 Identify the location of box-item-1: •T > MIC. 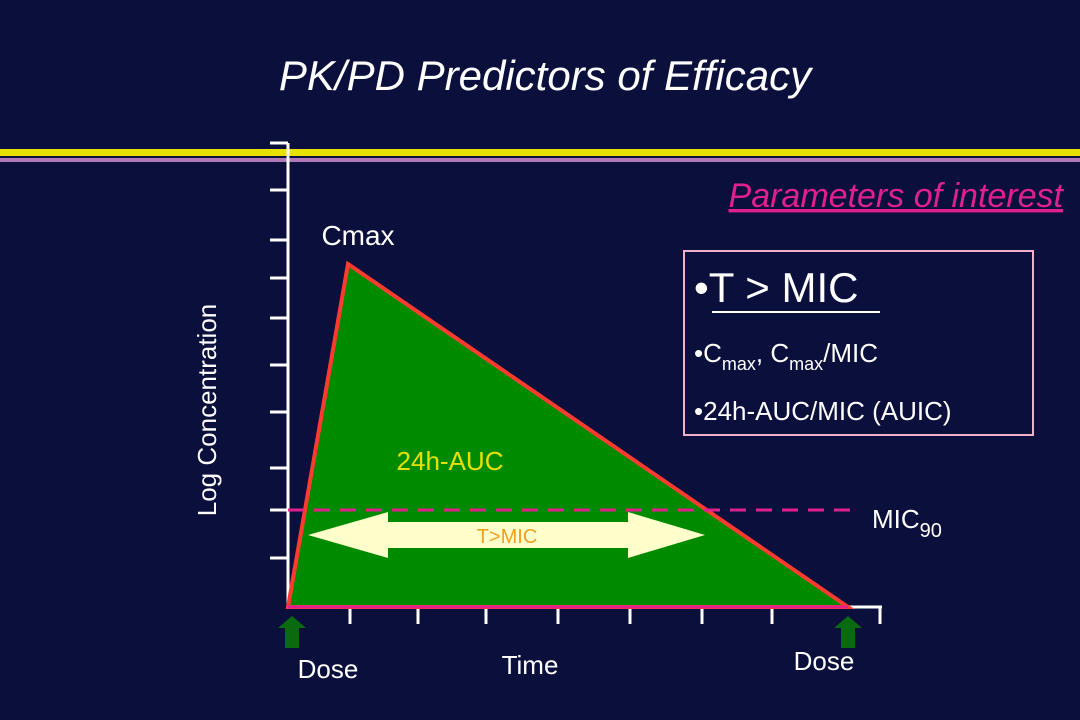
(776, 287).